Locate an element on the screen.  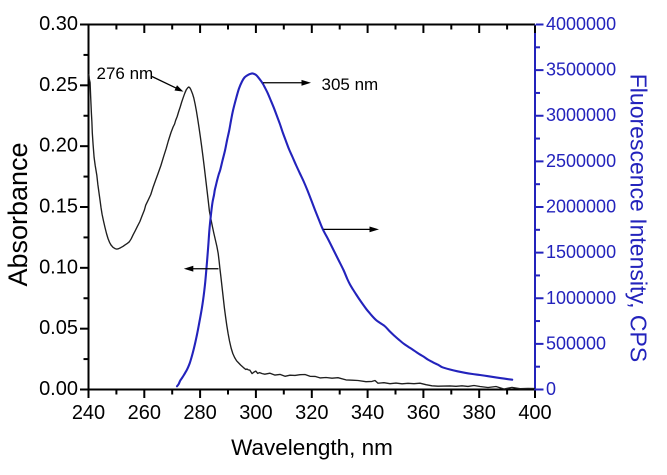
svg-text: 2000000 is located at coordinates (581, 207).